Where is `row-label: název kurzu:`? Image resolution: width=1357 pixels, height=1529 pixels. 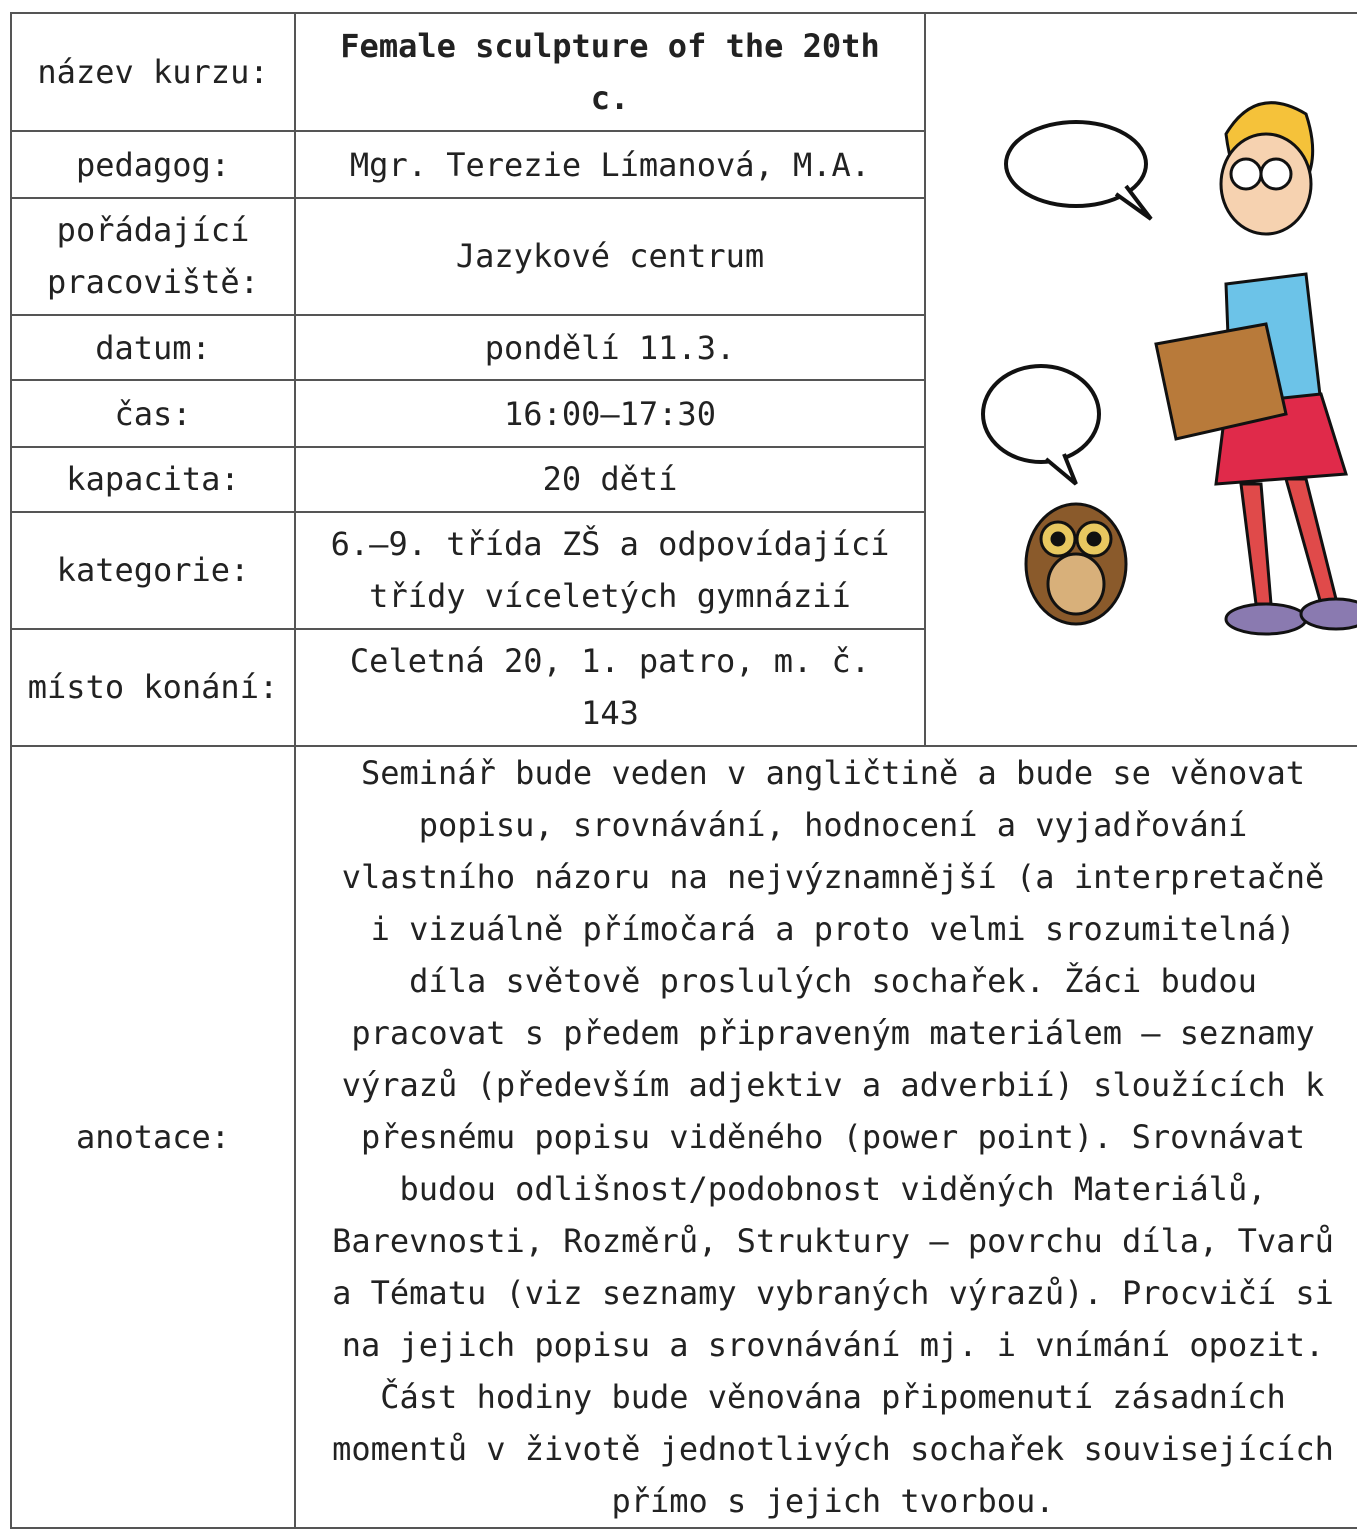 row-label: název kurzu: is located at coordinates (153, 72).